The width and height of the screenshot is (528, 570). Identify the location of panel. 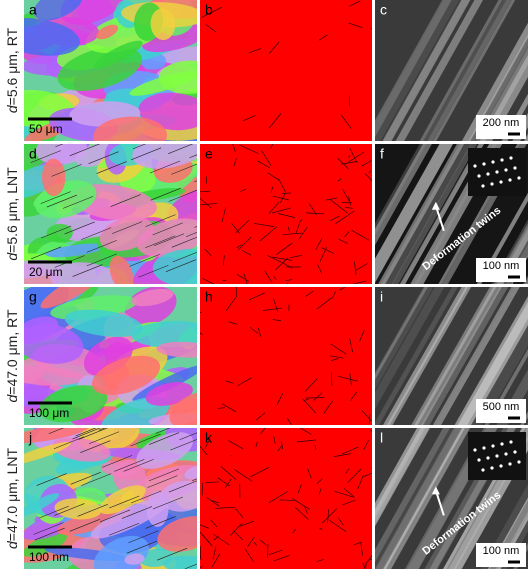
(110, 214).